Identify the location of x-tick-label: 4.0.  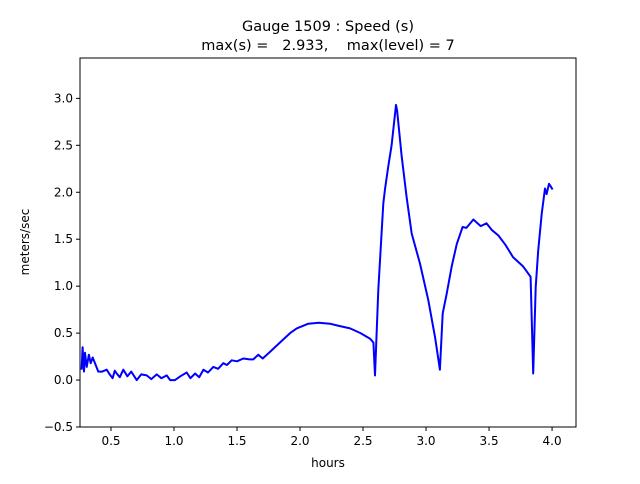
(552, 441).